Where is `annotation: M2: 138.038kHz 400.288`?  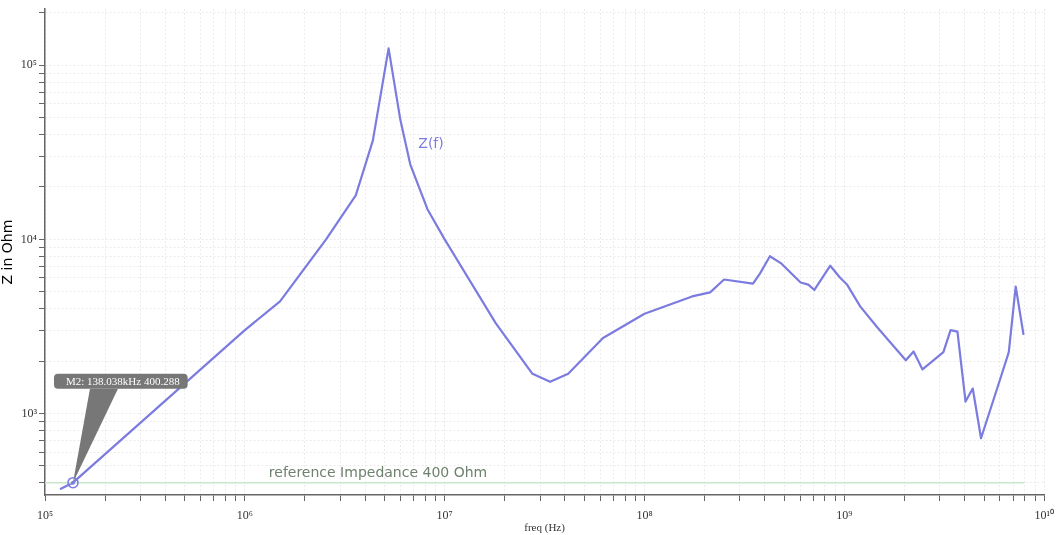 annotation: M2: 138.038kHz 400.288 is located at coordinates (123, 381).